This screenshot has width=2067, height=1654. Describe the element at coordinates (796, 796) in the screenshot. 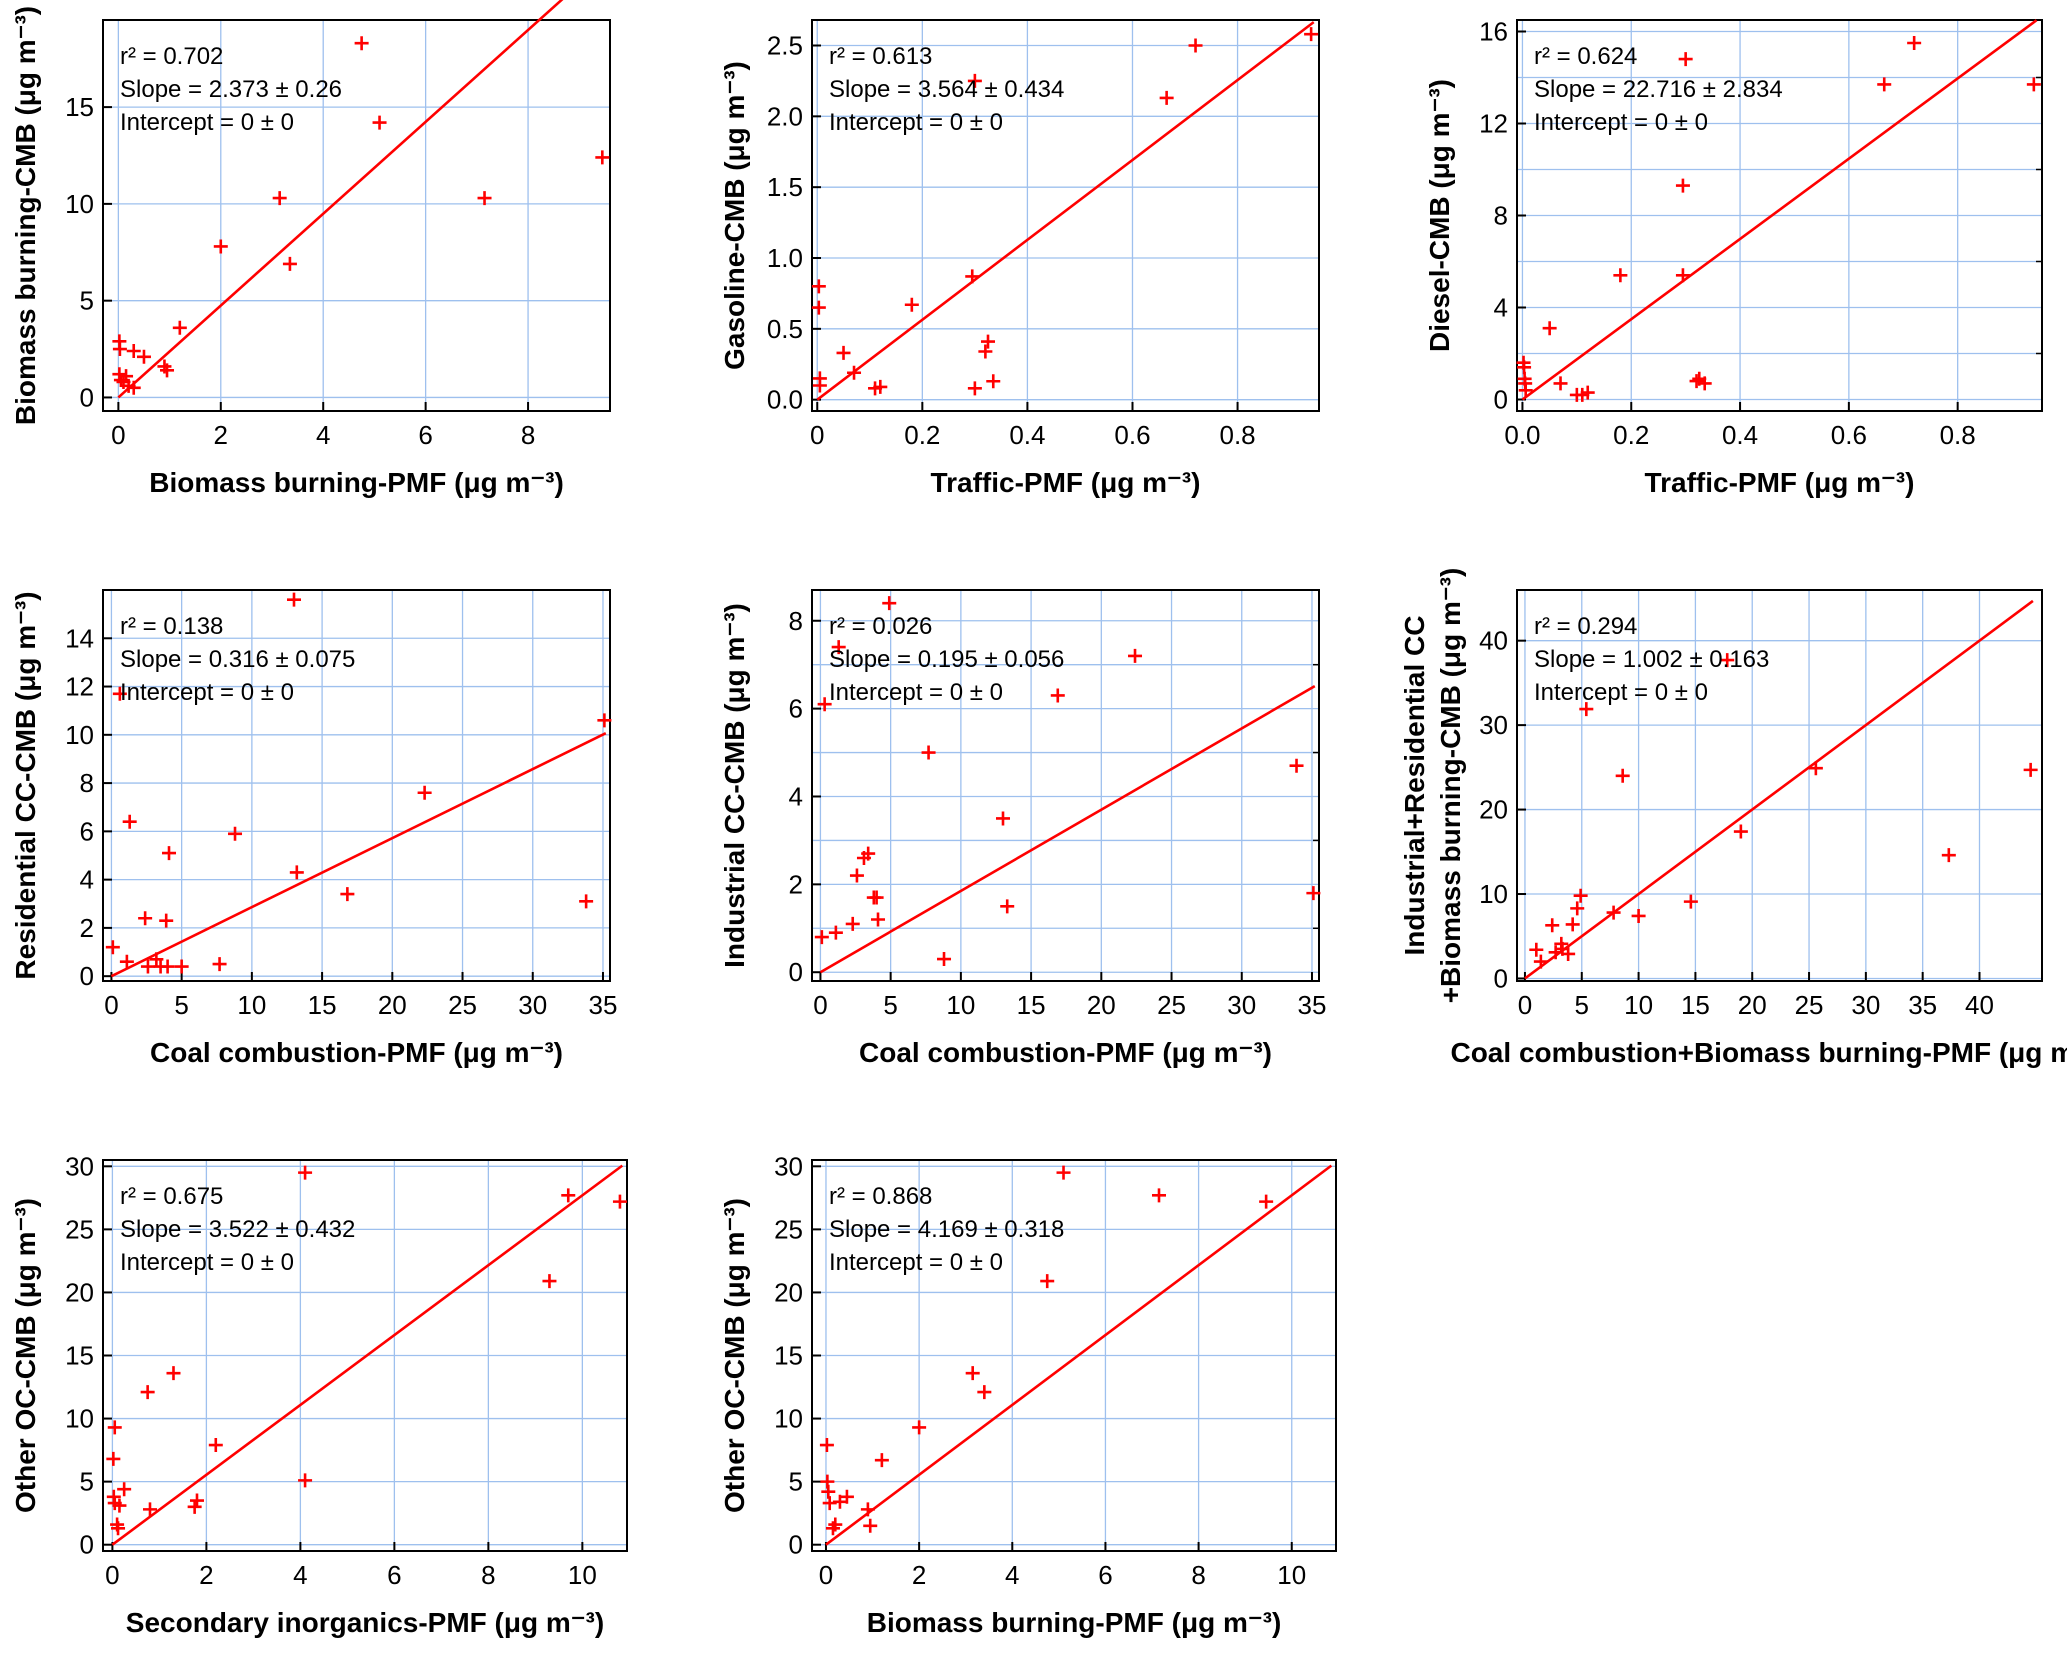

I see `y-tick-label: 4` at that location.